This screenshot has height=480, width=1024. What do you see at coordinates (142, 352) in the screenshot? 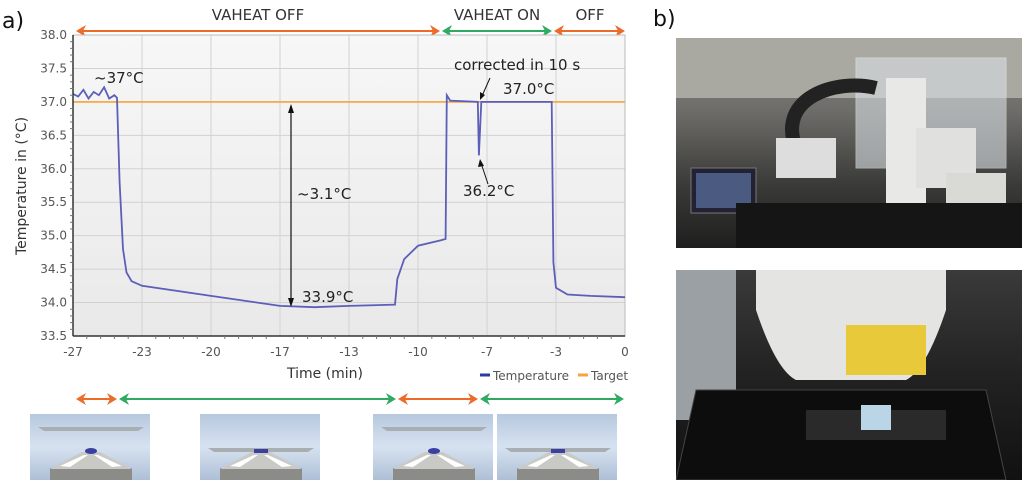
I see `x-tick-label: -23` at bounding box center [142, 352].